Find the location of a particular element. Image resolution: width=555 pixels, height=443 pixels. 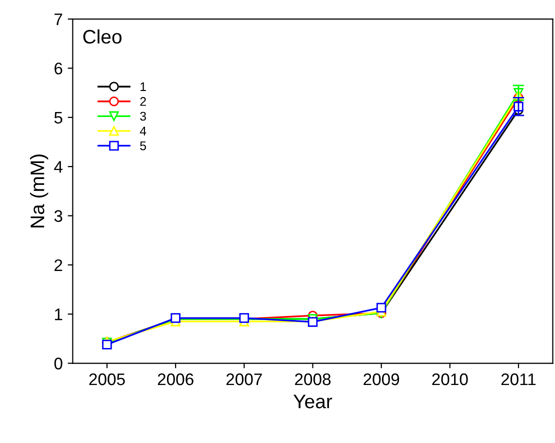

legend-label: 4 is located at coordinates (143, 131).